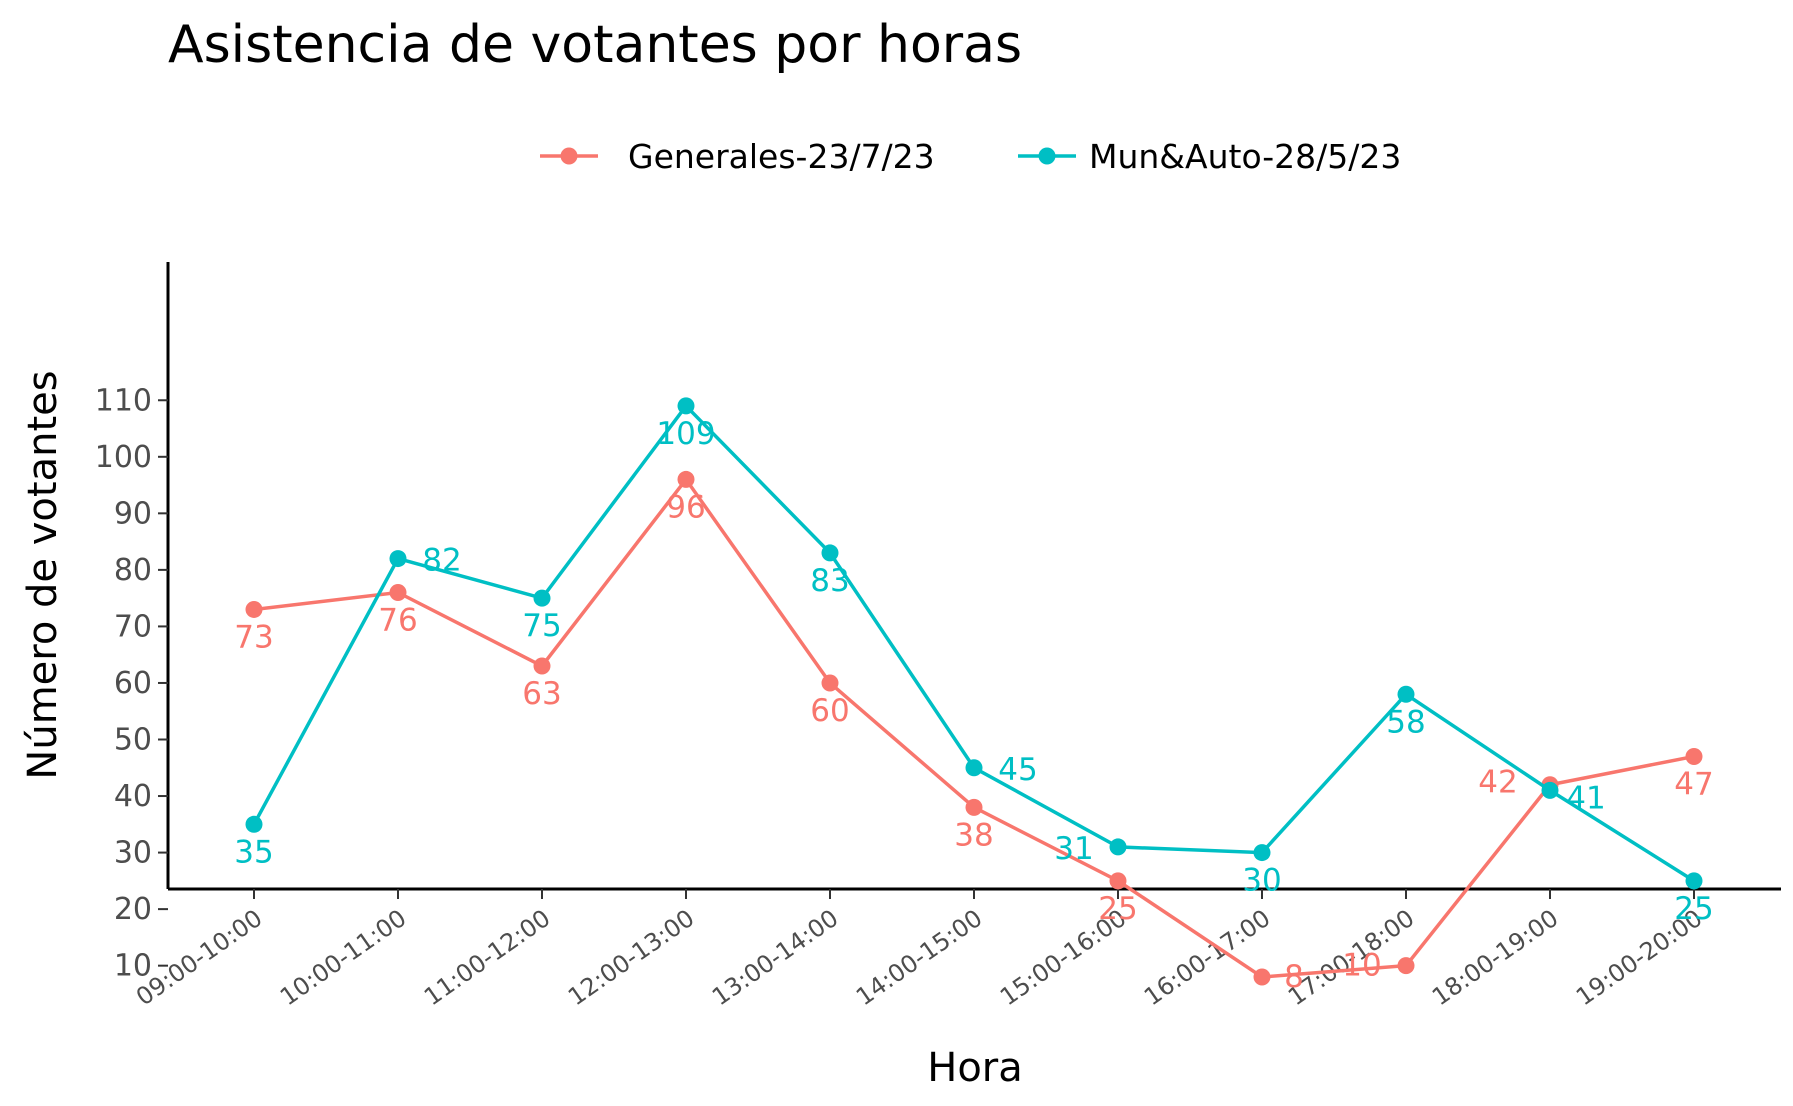  Describe the element at coordinates (1495, 957) in the screenshot. I see `x-tick-label: 18:00-19:00` at that location.